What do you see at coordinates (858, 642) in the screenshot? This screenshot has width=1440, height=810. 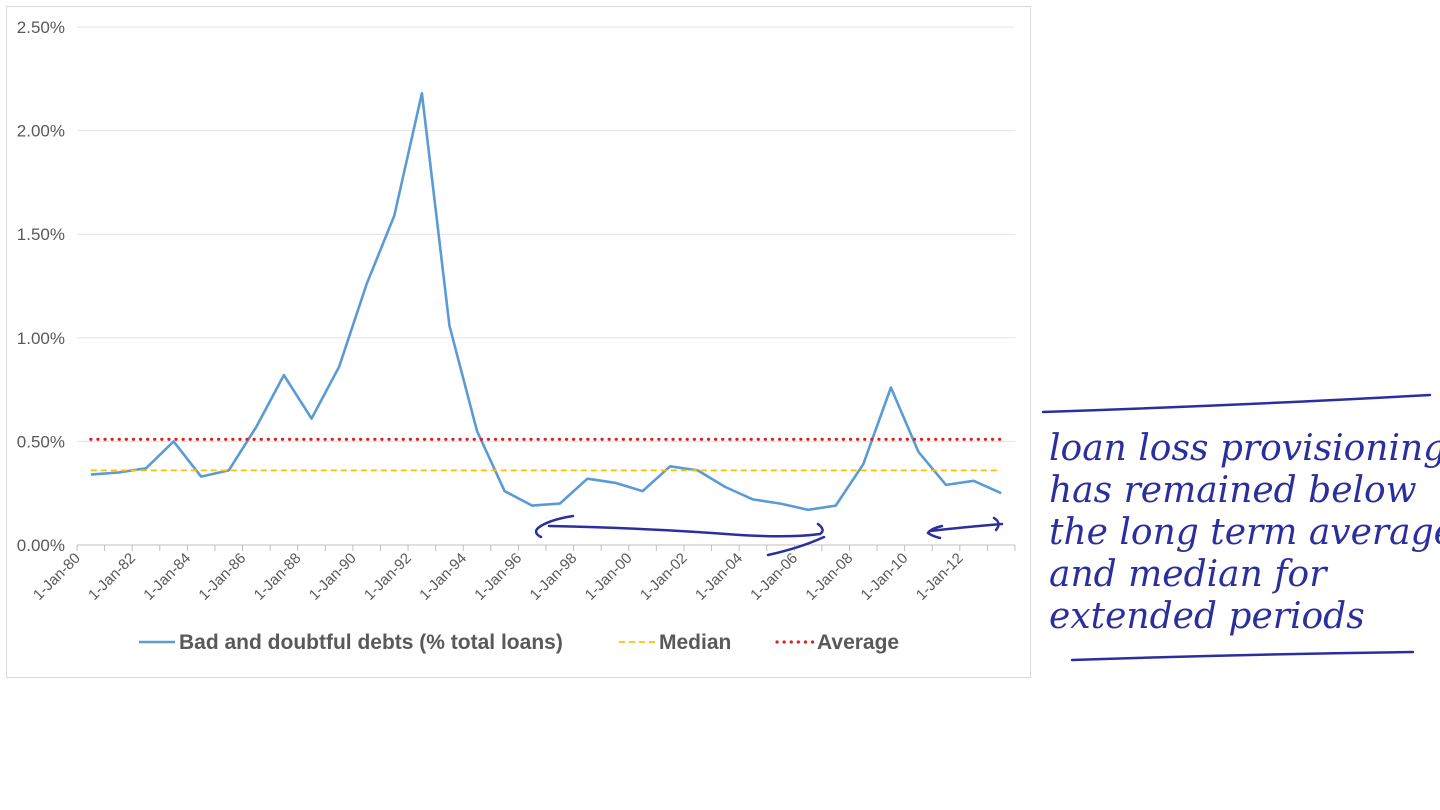 I see `legend-label: Average` at bounding box center [858, 642].